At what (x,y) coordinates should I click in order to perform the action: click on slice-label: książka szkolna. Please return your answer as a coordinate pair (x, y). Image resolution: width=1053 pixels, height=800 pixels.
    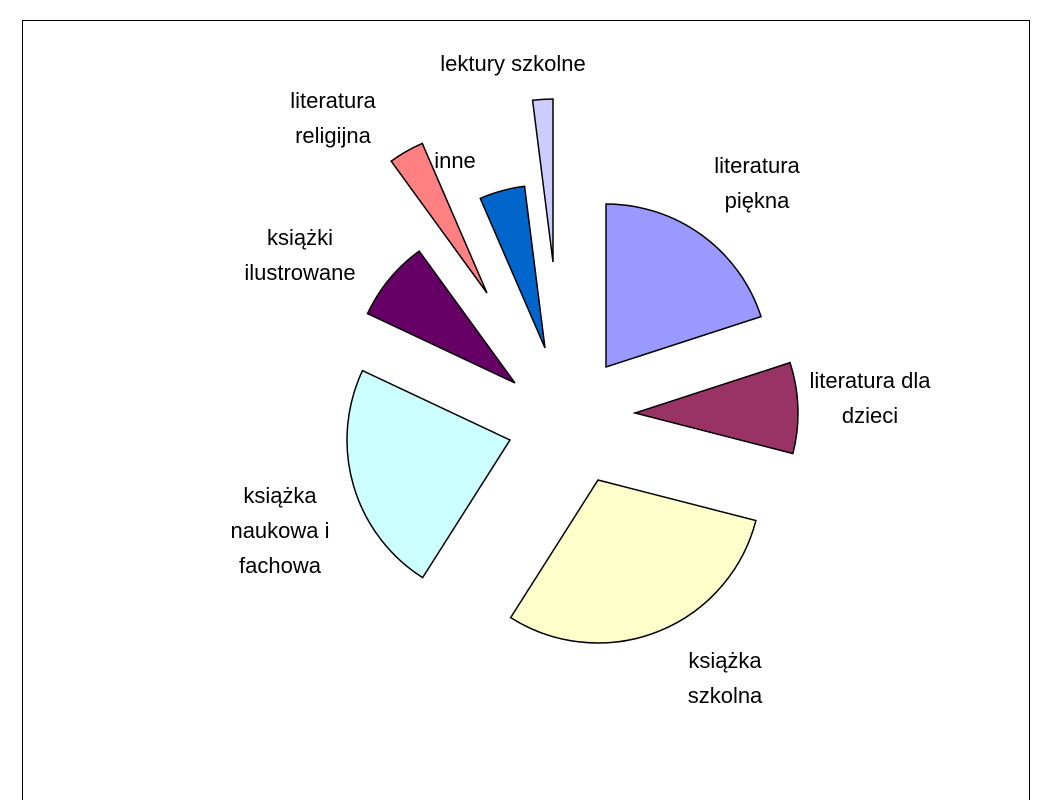
    Looking at the image, I should click on (725, 678).